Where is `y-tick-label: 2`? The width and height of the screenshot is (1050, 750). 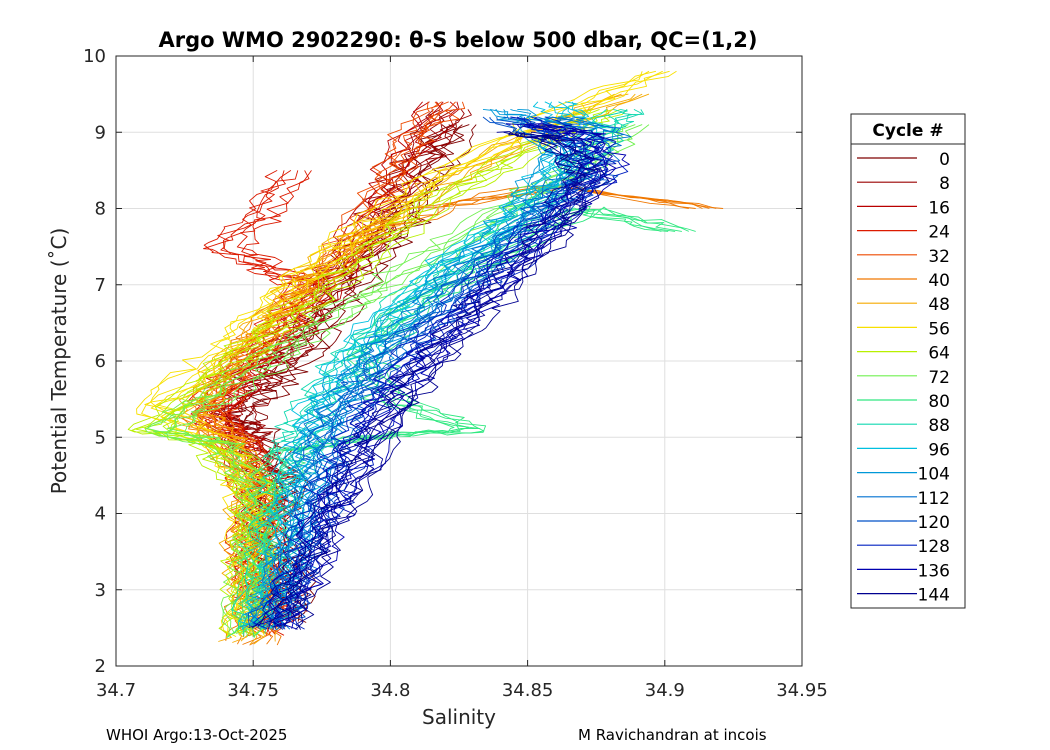 y-tick-label: 2 is located at coordinates (100, 666).